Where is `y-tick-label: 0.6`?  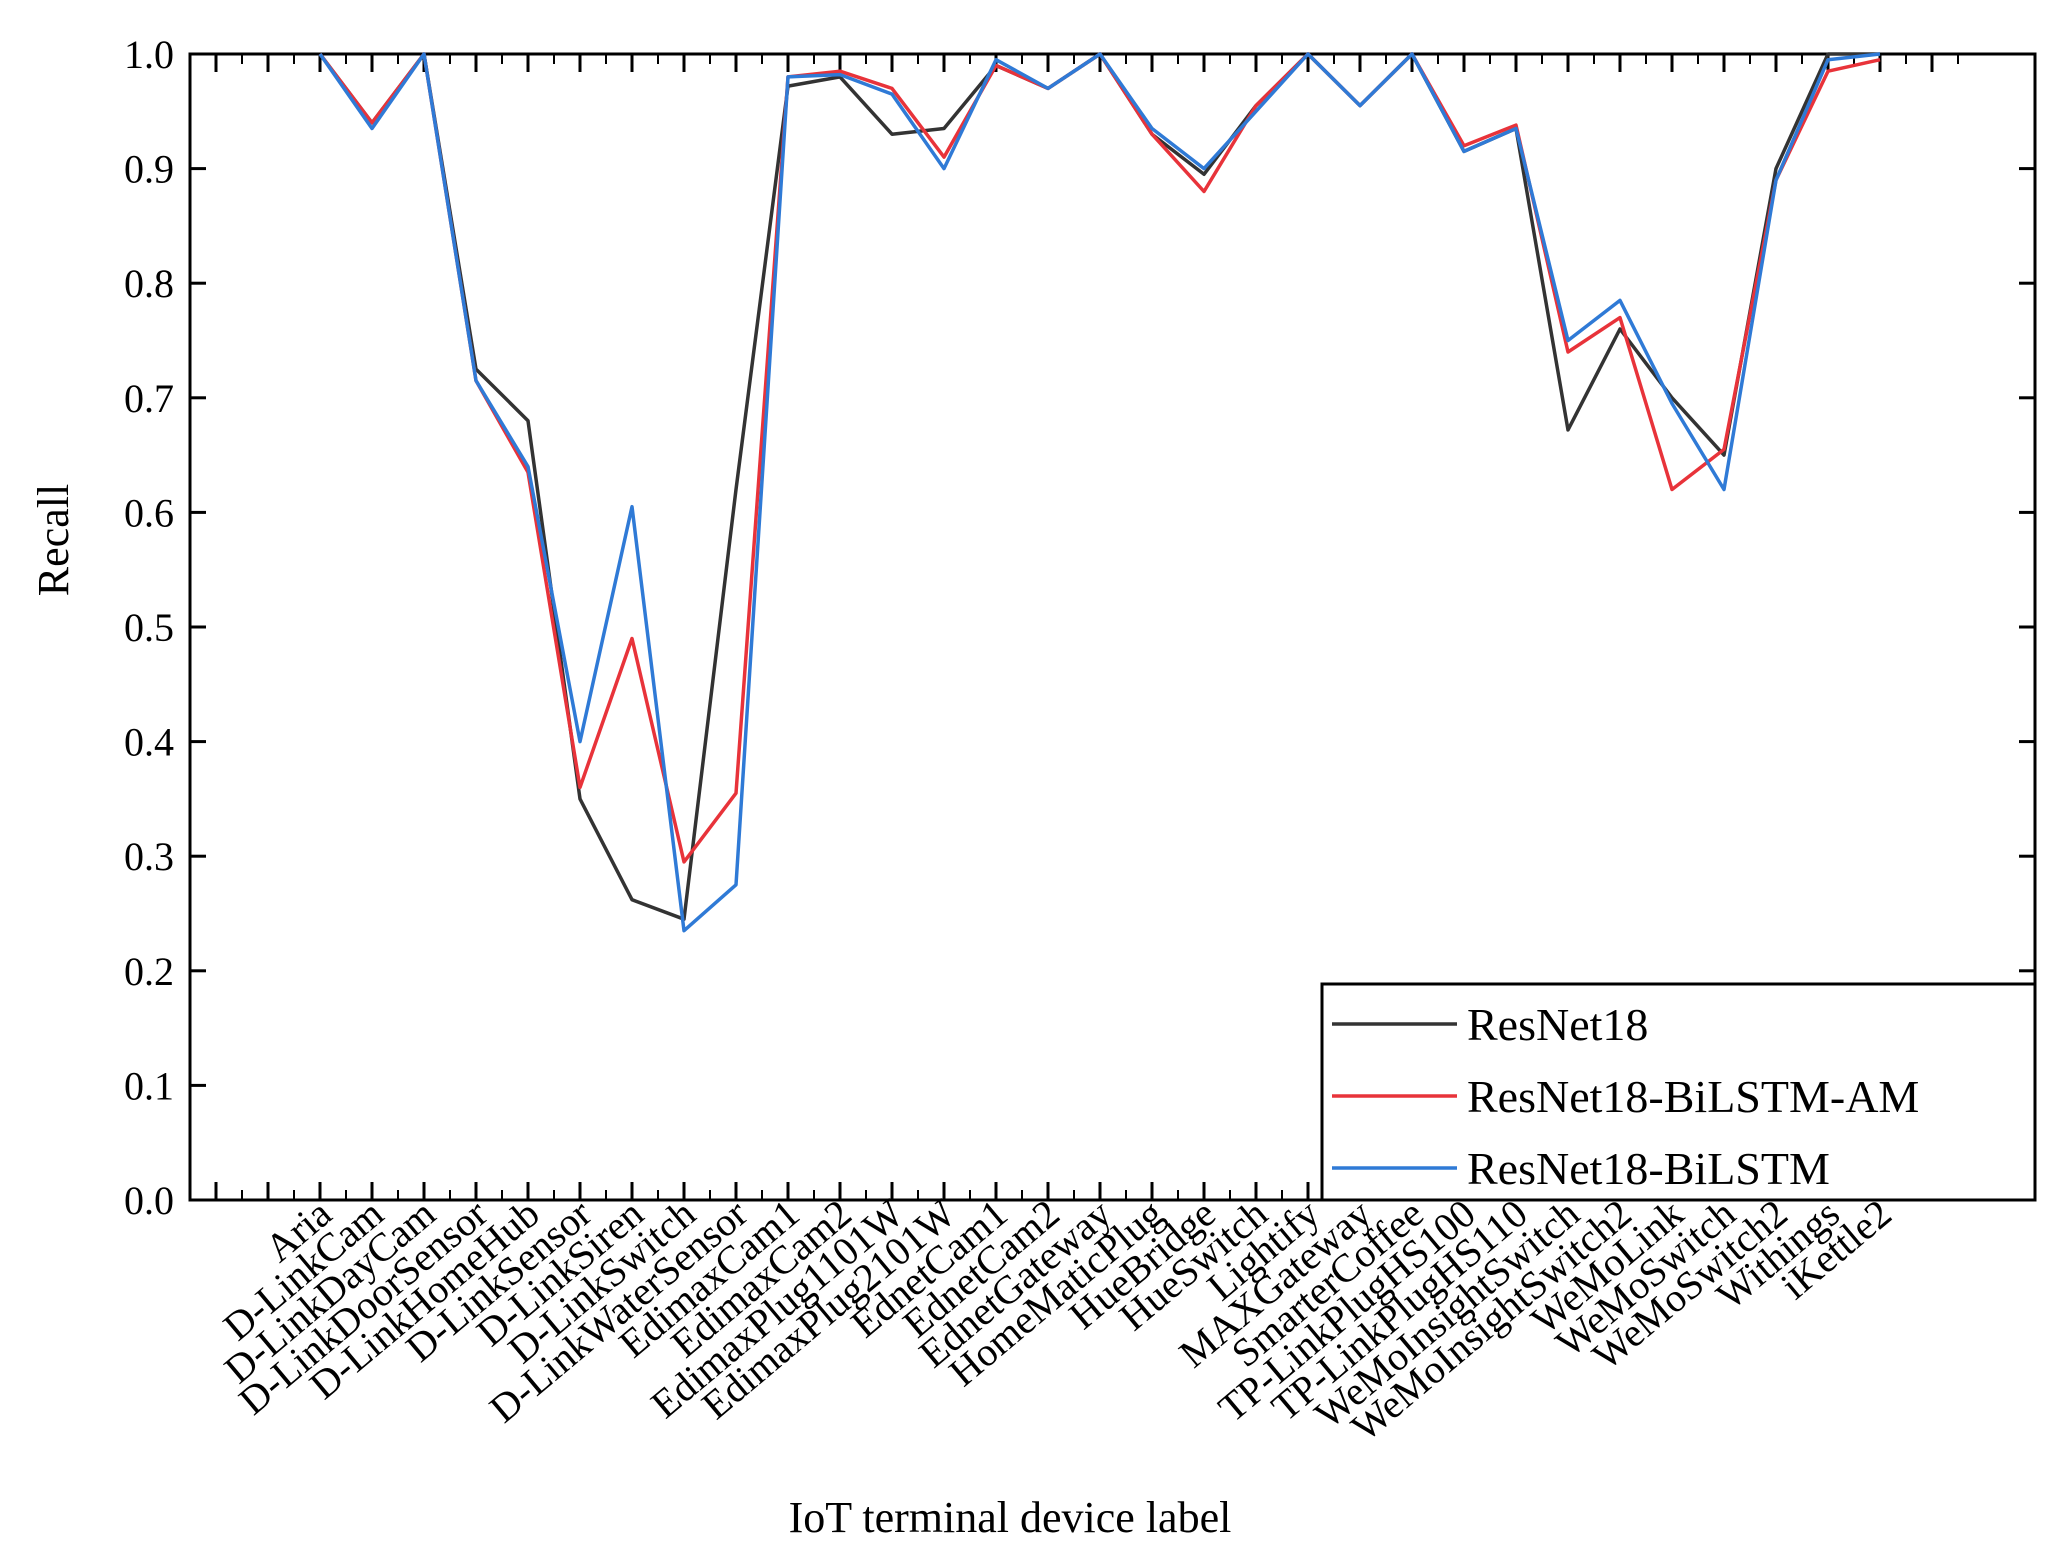 y-tick-label: 0.6 is located at coordinates (149, 512).